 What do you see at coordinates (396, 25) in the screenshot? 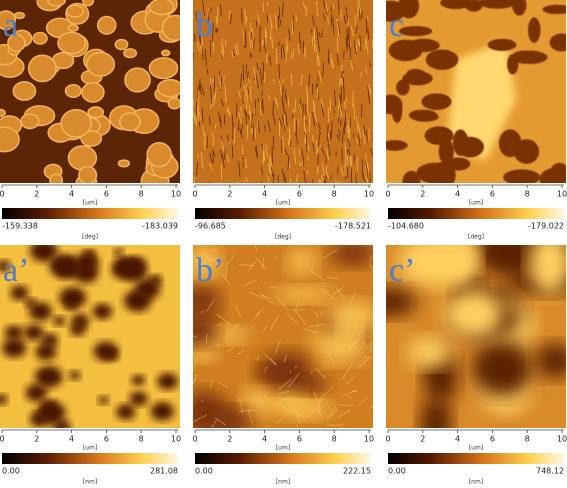
I see `panel-label: c` at bounding box center [396, 25].